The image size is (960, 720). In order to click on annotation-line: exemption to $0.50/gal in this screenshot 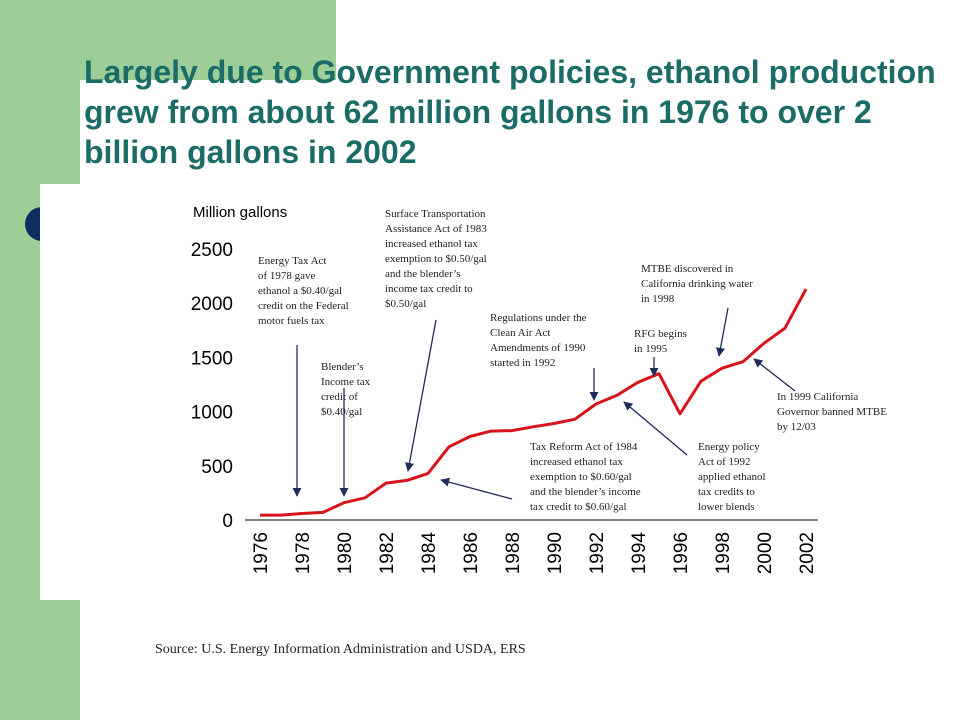, I will do `click(436, 259)`.